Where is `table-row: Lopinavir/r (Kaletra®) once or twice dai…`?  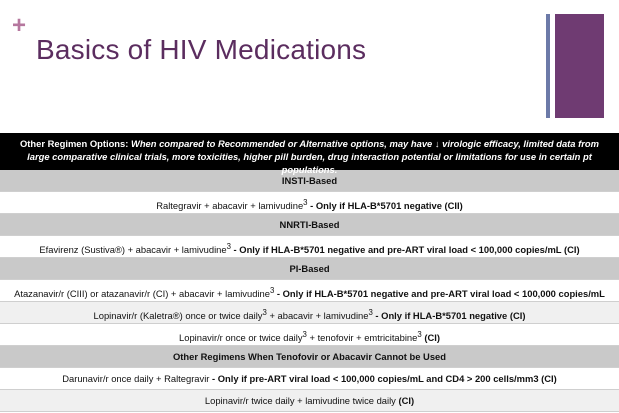 table-row: Lopinavir/r (Kaletra®) once or twice dai… is located at coordinates (309, 313).